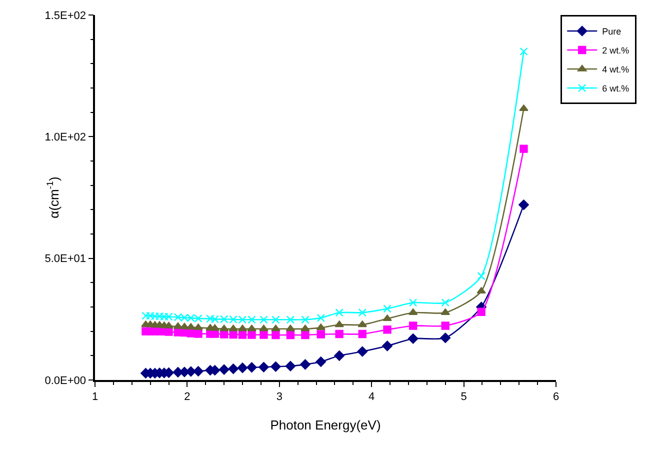  What do you see at coordinates (65, 380) in the screenshot?
I see `y-tick-label: 0.0E+00` at bounding box center [65, 380].